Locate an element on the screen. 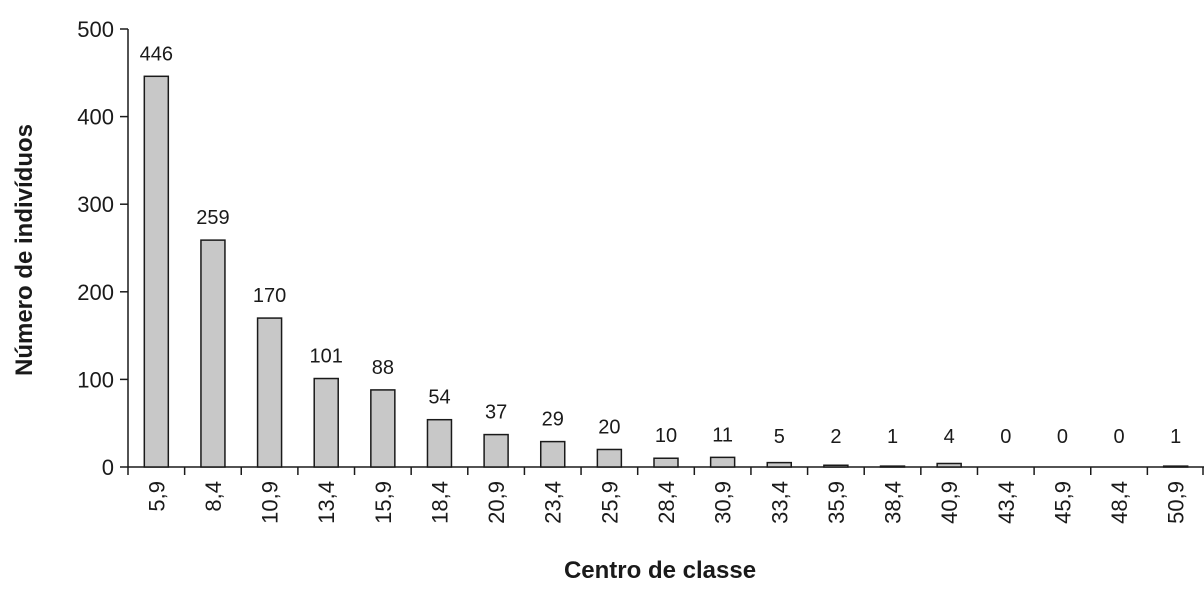  bar-value-label: 170 is located at coordinates (269, 296).